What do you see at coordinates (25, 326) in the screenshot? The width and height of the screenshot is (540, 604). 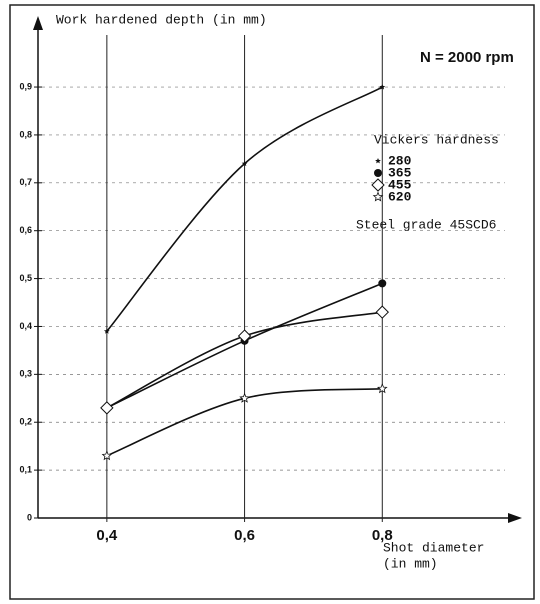 I see `y-tick-label: 0,4` at bounding box center [25, 326].